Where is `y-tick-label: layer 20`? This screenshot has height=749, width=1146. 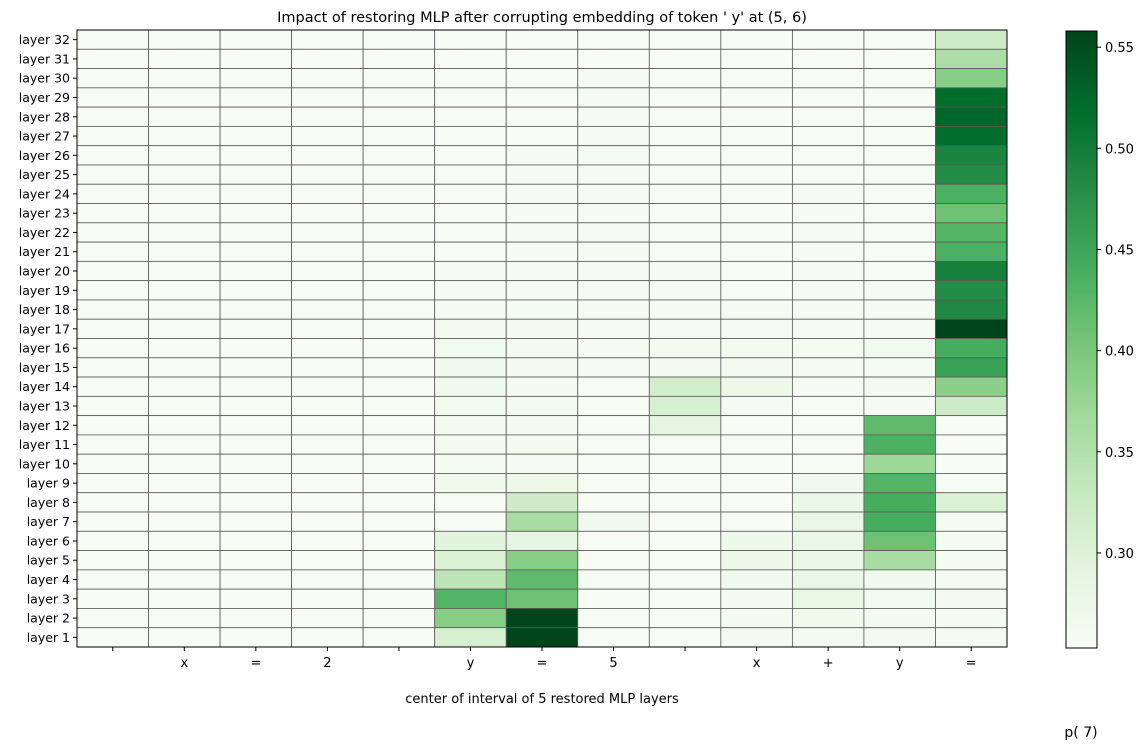
y-tick-label: layer 20 is located at coordinates (44, 271).